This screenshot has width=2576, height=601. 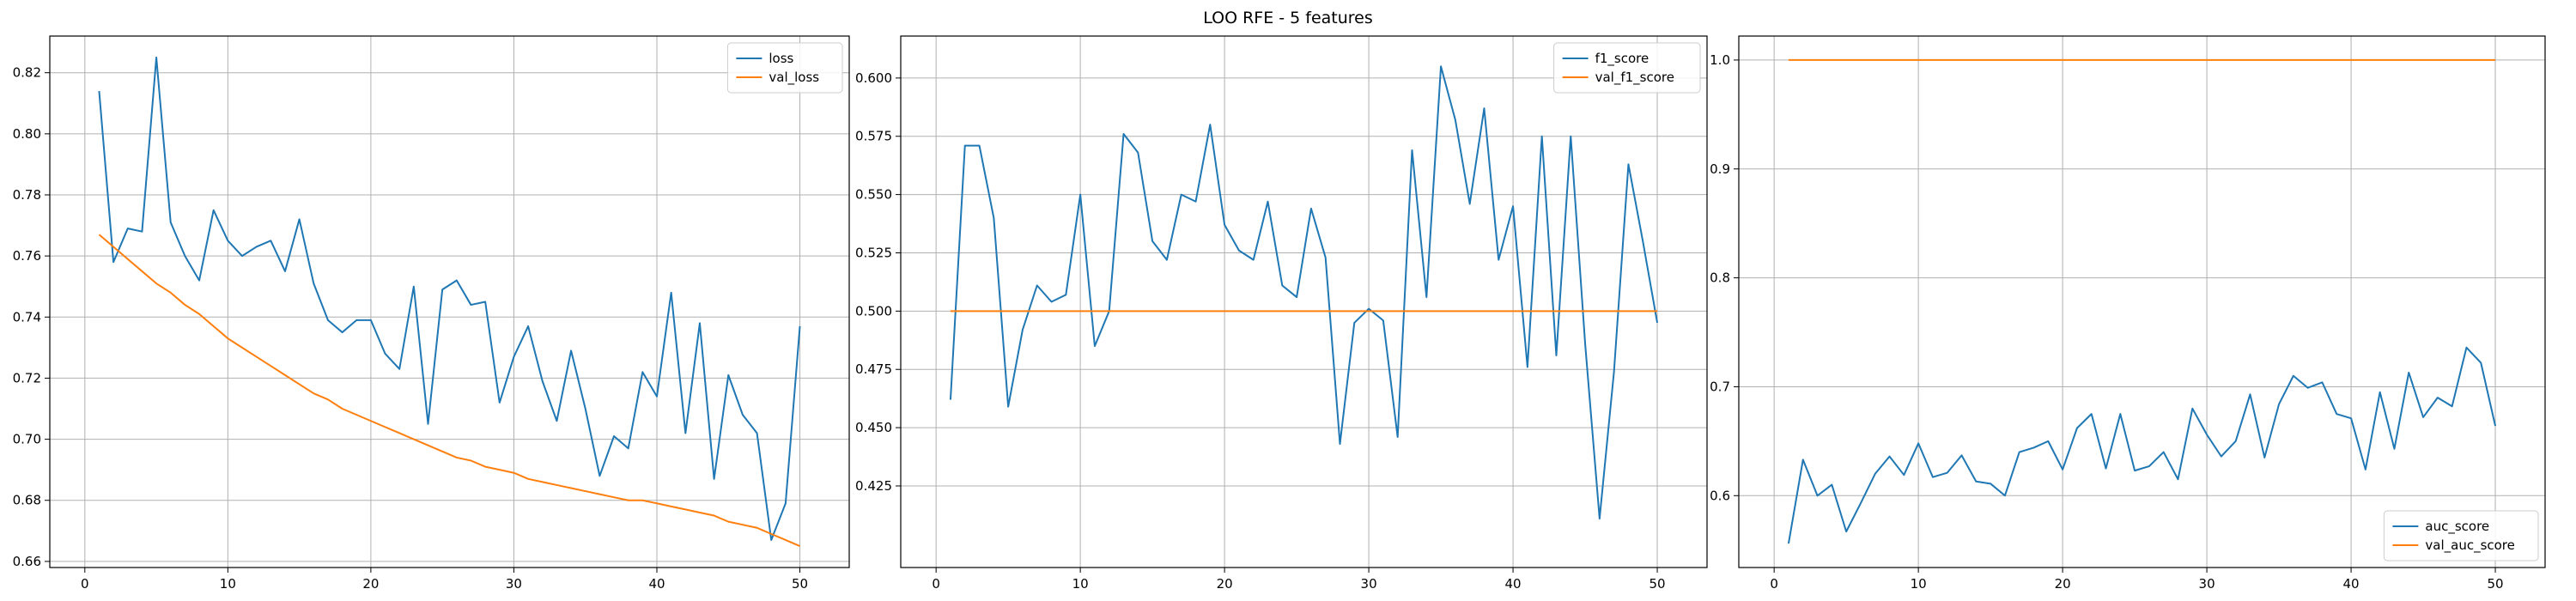 I want to click on y-tick-label: 0.72, so click(x=27, y=377).